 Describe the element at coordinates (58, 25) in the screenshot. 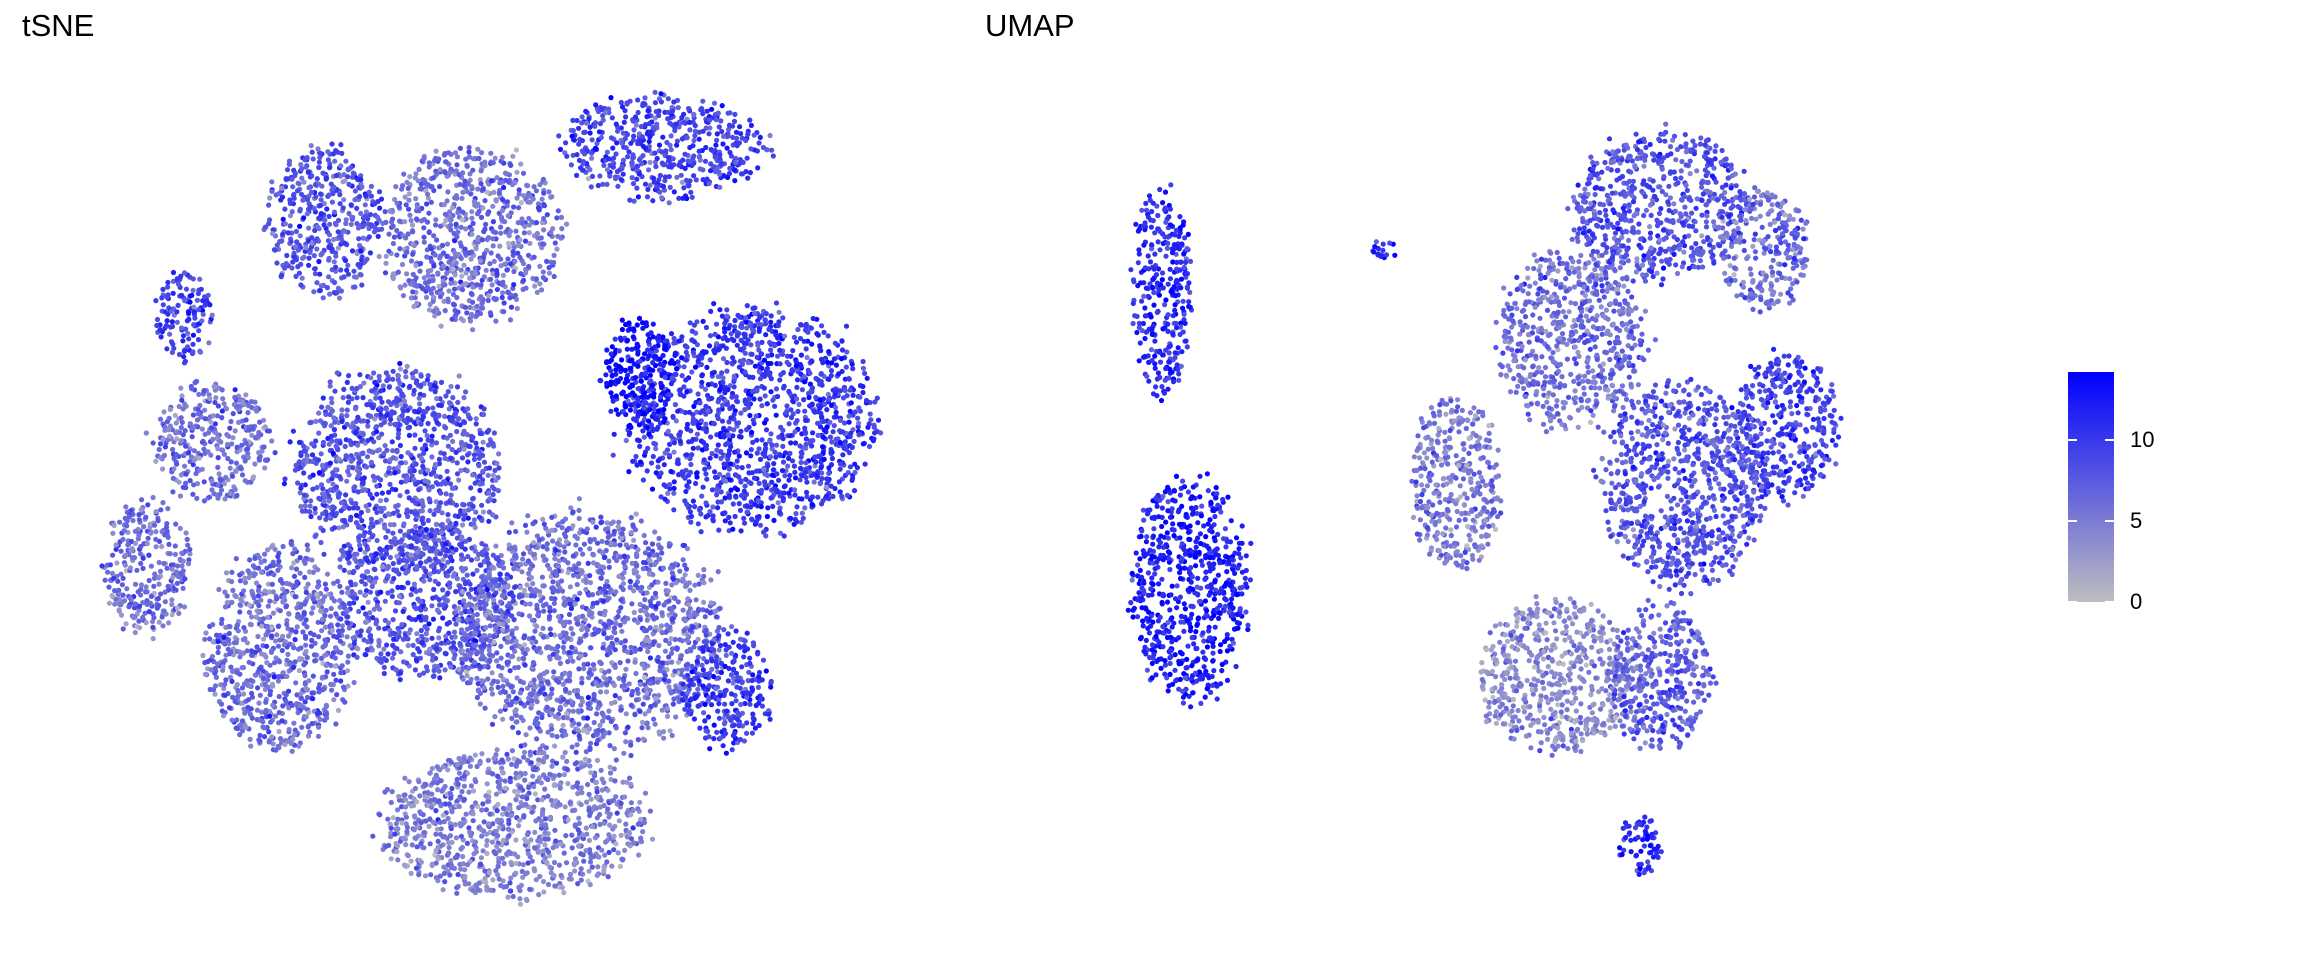

I see `tsne-title: tSNE` at that location.